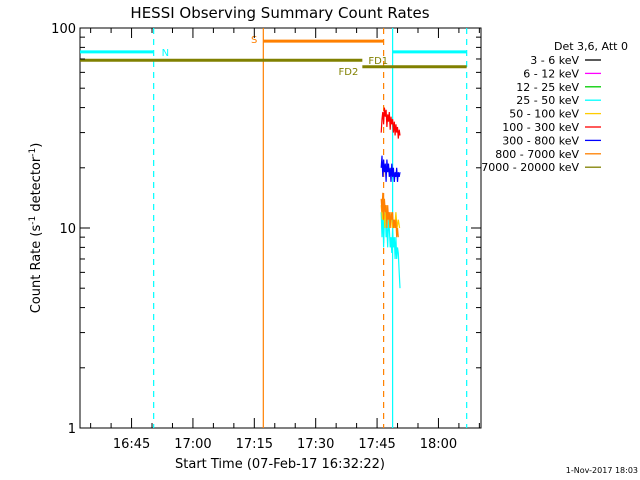 The image size is (640, 480). Describe the element at coordinates (33, 152) in the screenshot. I see `y-axis-label-sup2: -1` at that location.